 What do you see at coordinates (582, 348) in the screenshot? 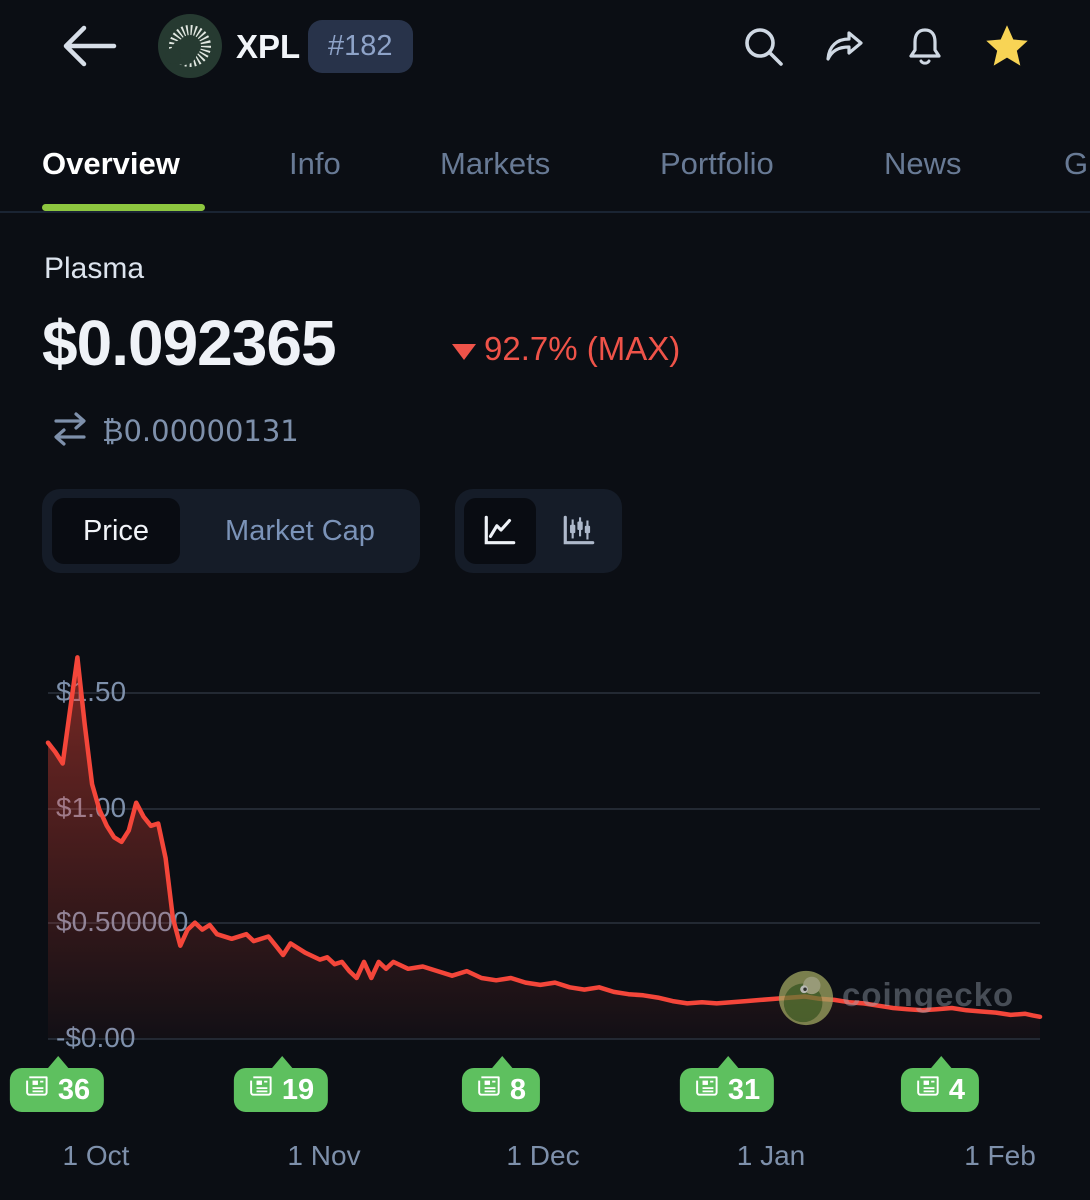
I see `price-change: 92.7% (MAX)` at bounding box center [582, 348].